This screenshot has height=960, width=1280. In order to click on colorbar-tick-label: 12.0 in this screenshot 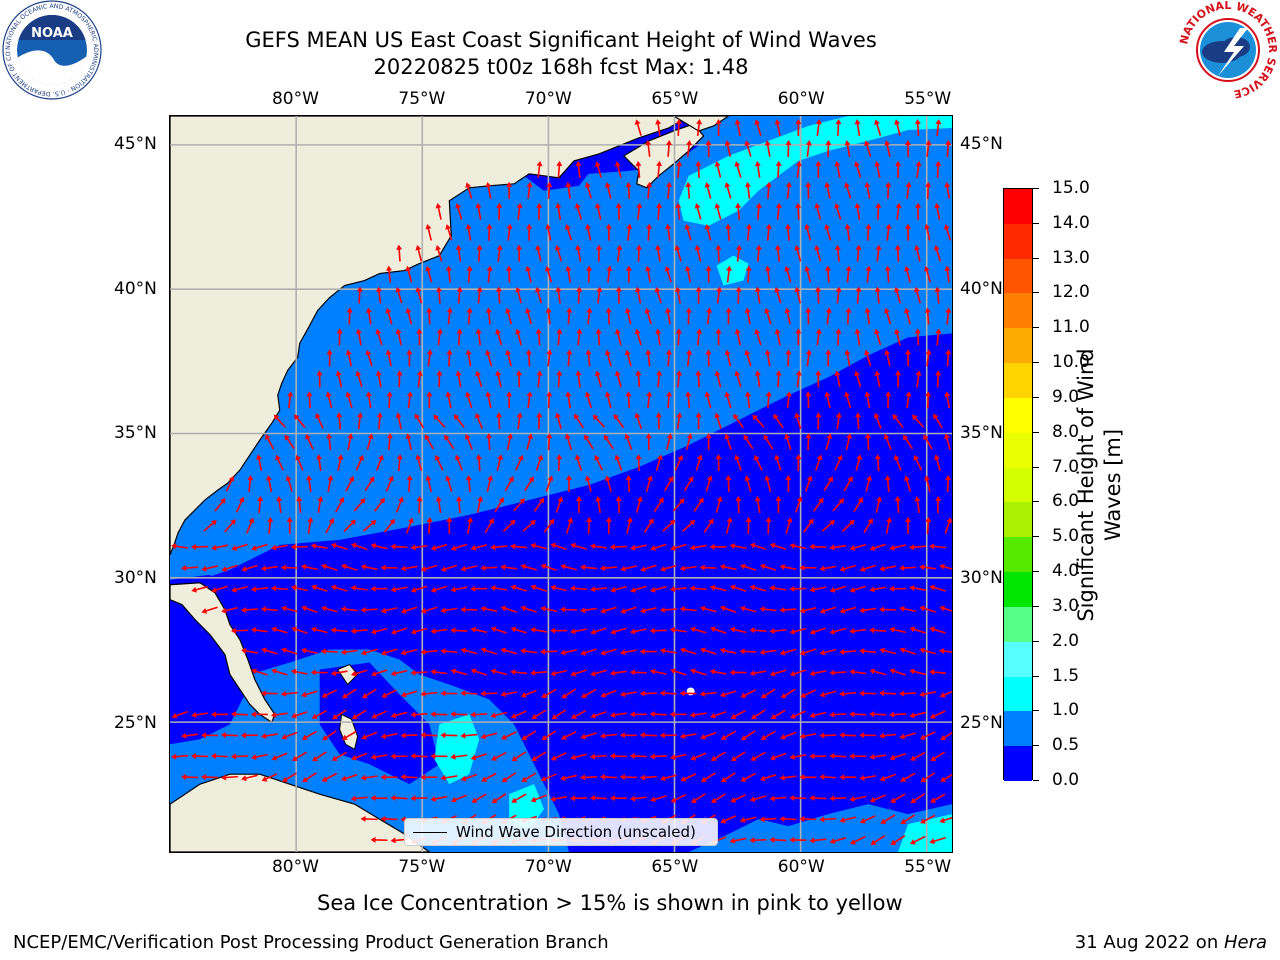, I will do `click(1071, 292)`.